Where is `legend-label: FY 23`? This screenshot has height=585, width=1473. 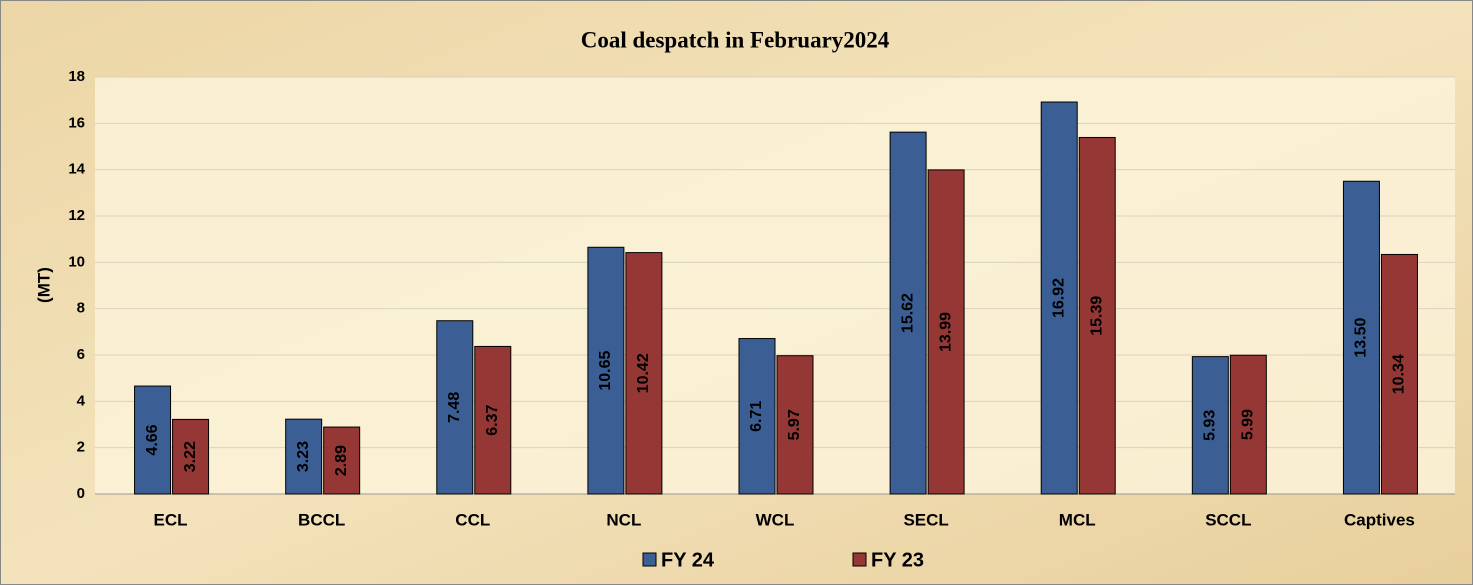
legend-label: FY 23 is located at coordinates (897, 560).